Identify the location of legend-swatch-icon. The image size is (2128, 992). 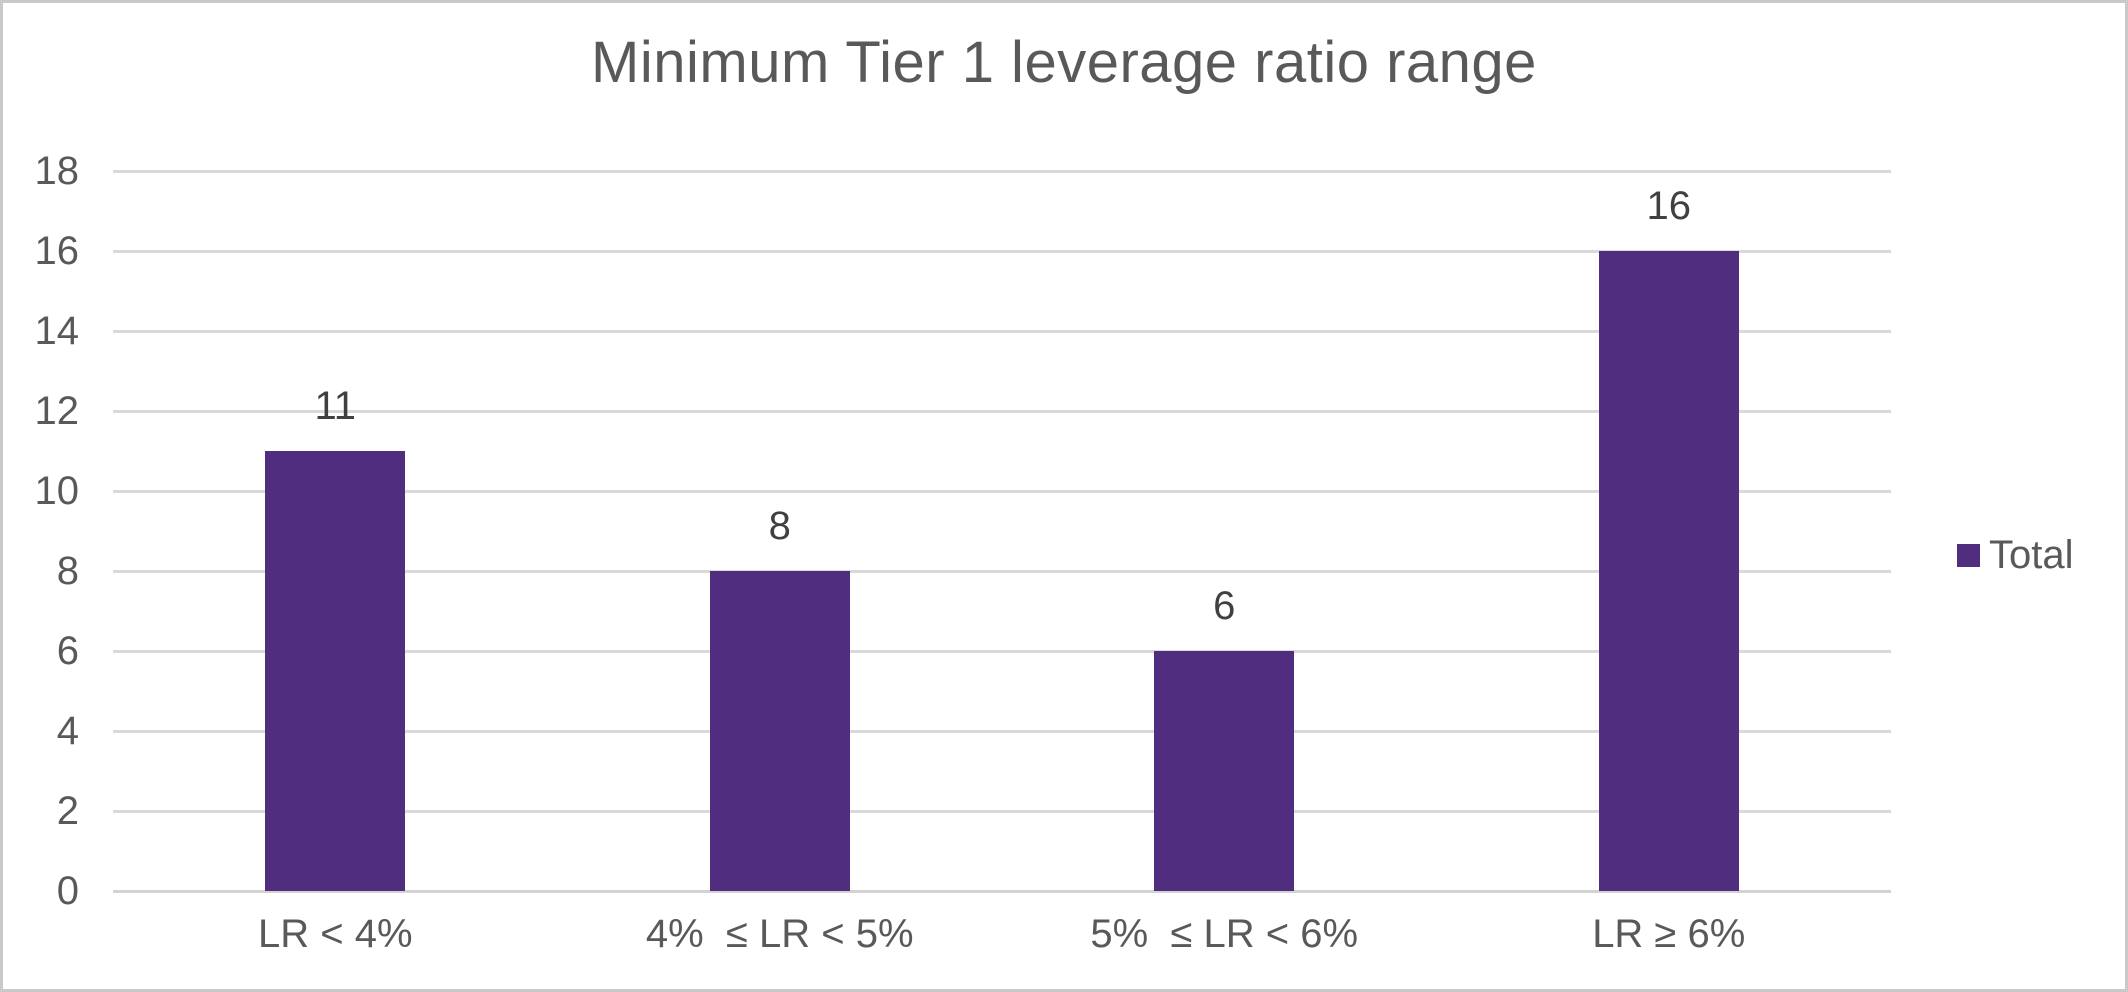
(1968, 555).